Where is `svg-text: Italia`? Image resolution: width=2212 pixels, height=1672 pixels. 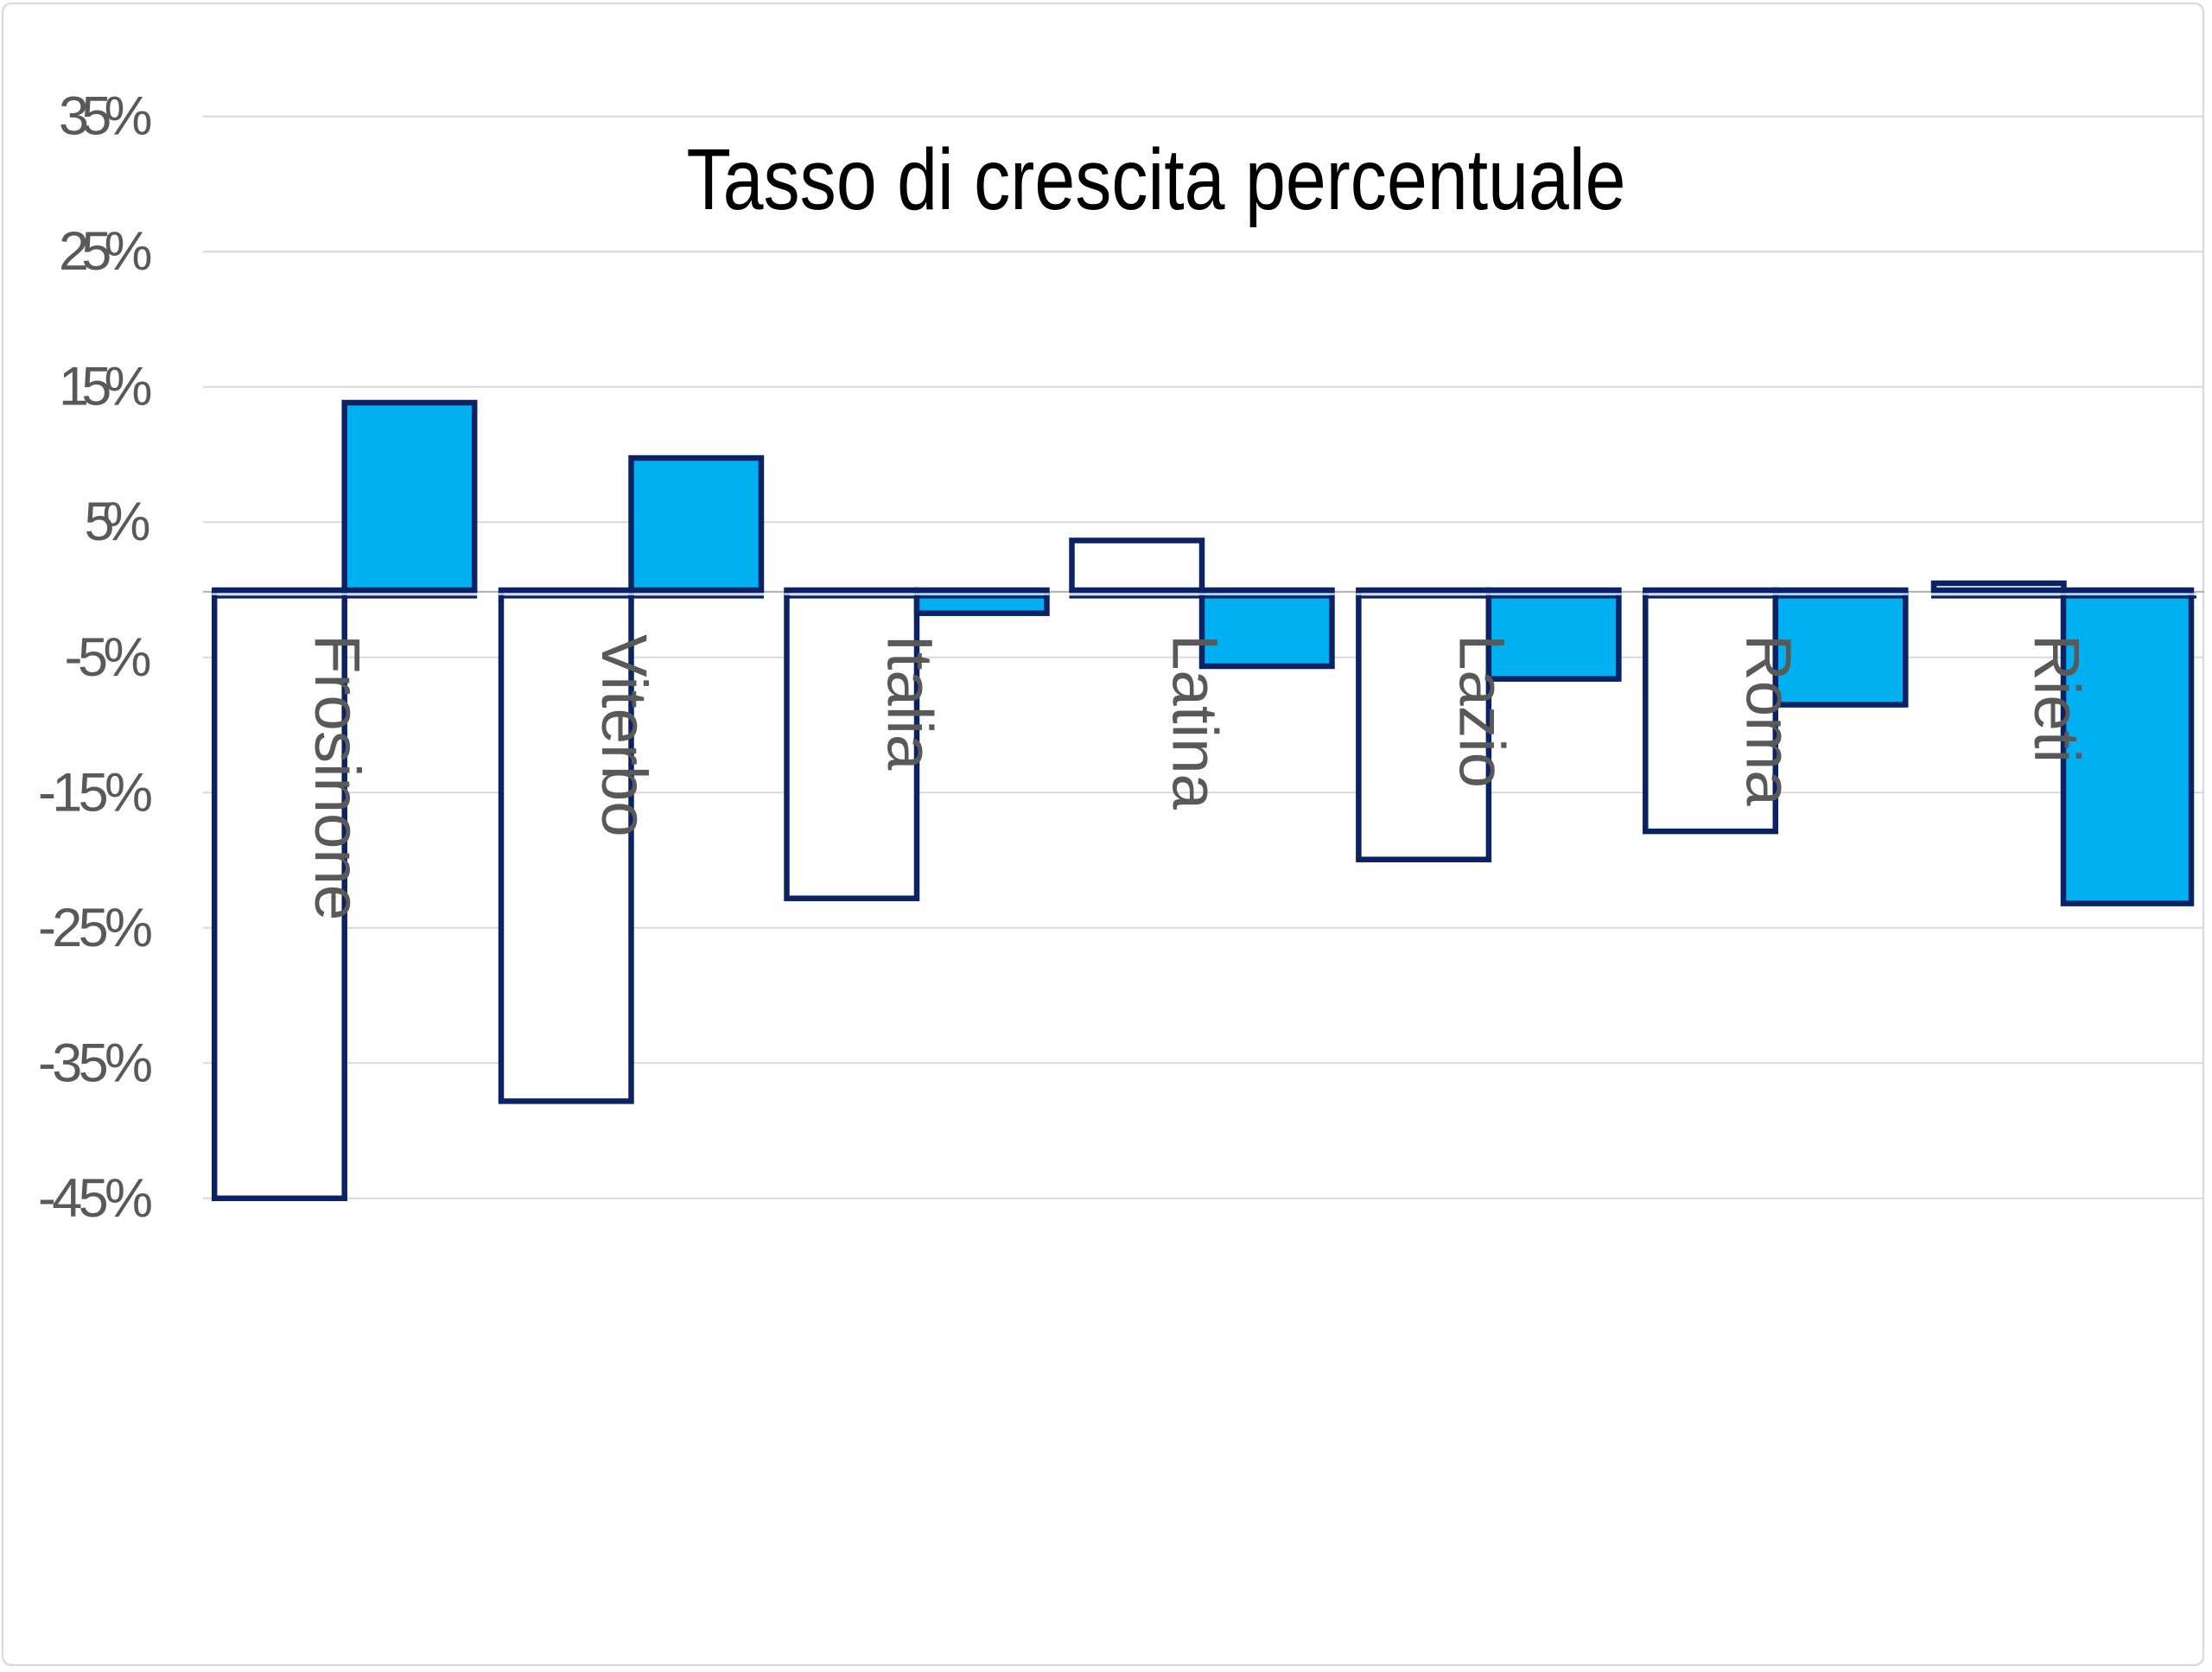
svg-text: Italia is located at coordinates (910, 702).